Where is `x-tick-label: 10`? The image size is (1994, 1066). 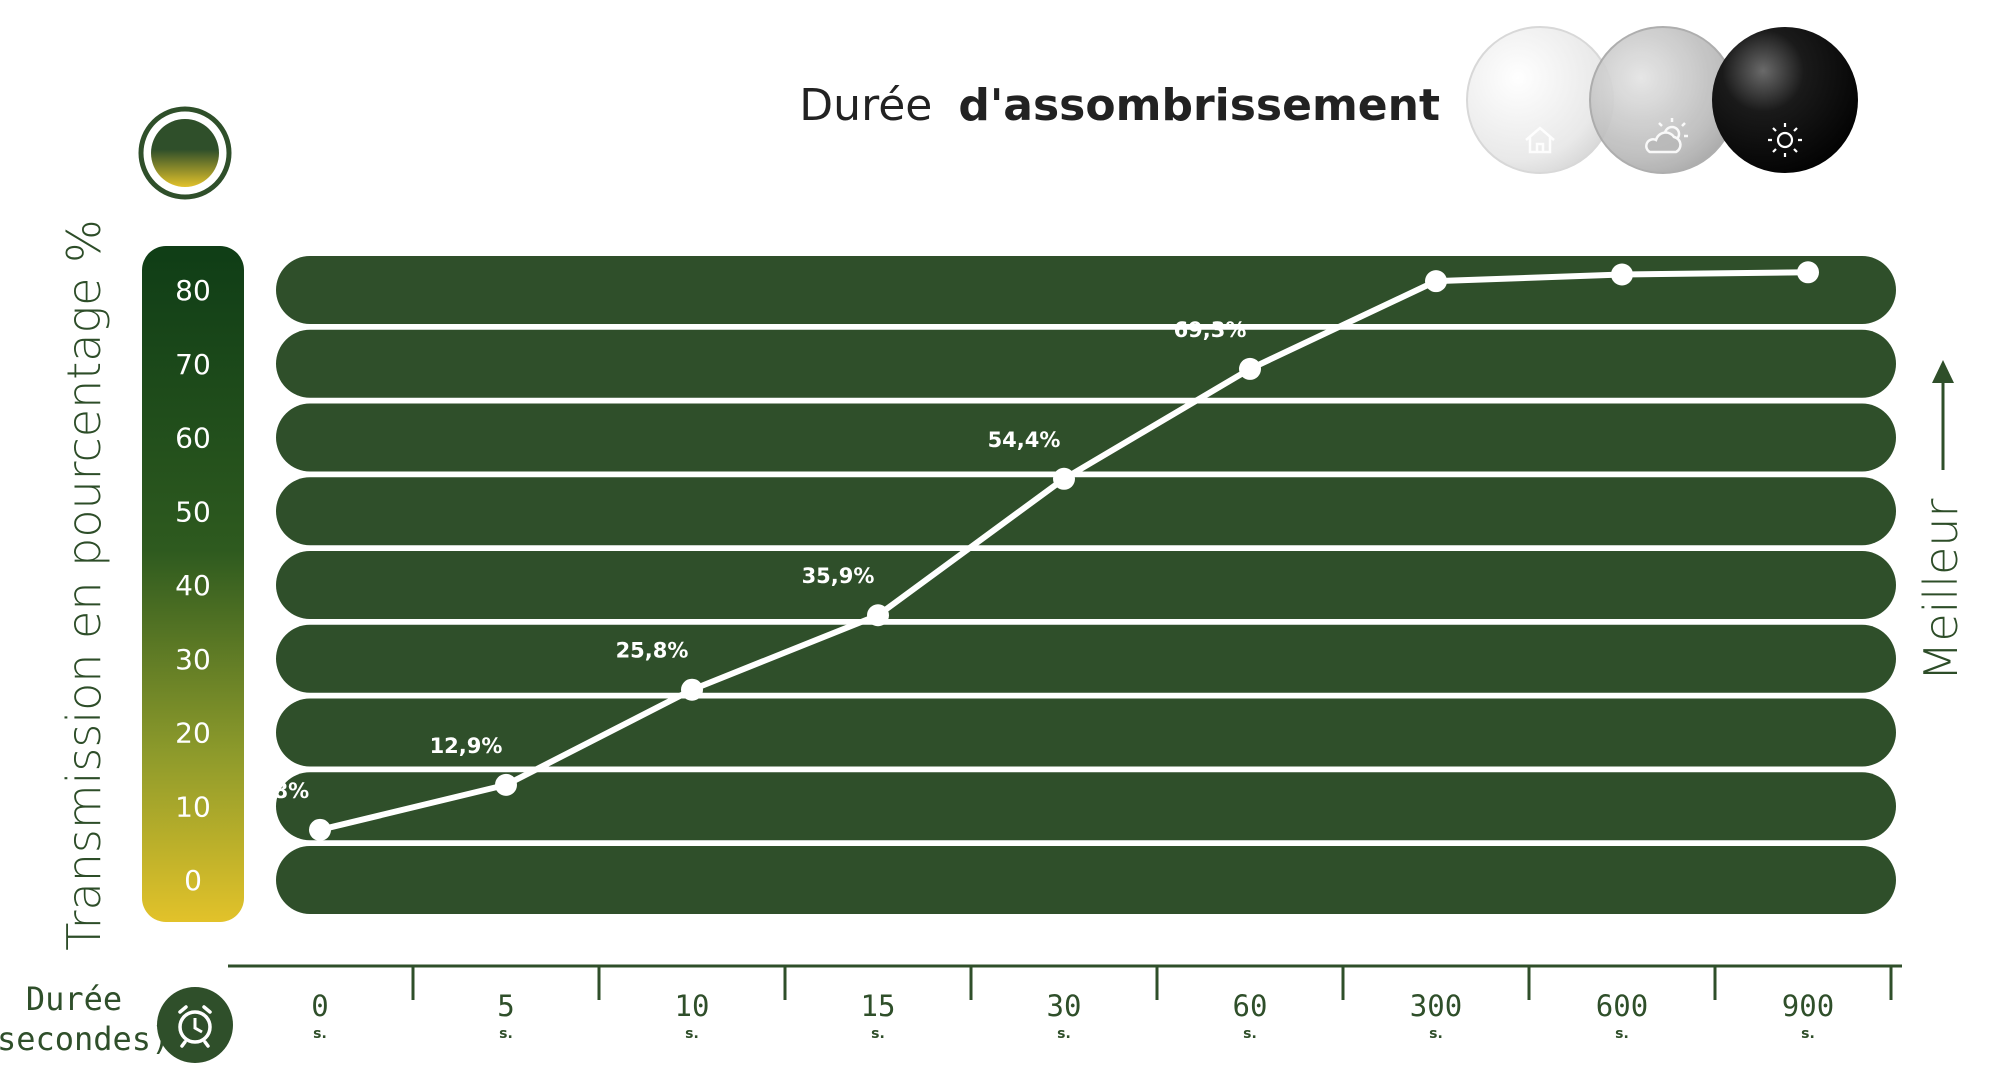
x-tick-label: 10 is located at coordinates (692, 1006).